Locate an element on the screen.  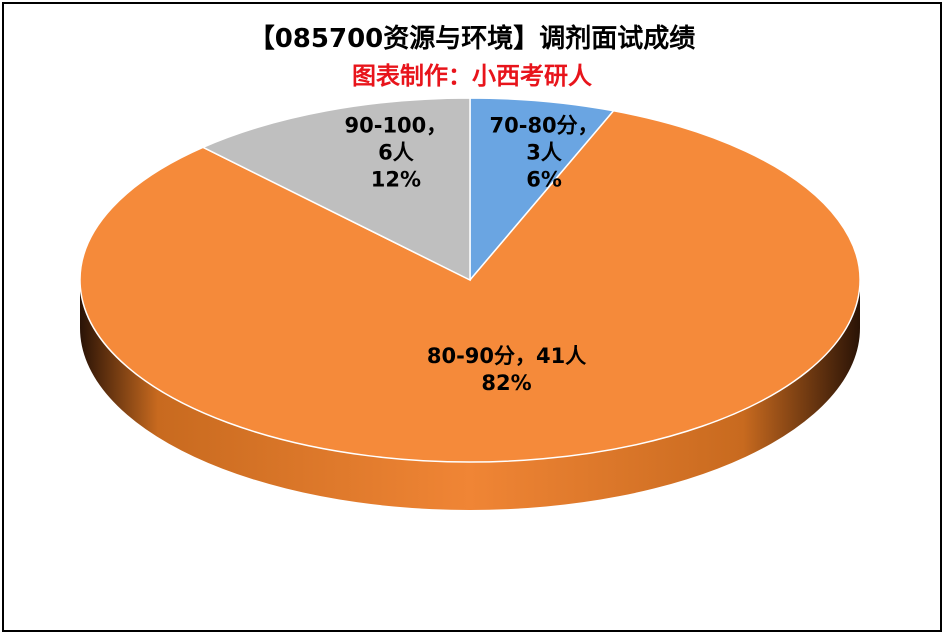
pie-label-2-line-1: 6人 is located at coordinates (396, 153).